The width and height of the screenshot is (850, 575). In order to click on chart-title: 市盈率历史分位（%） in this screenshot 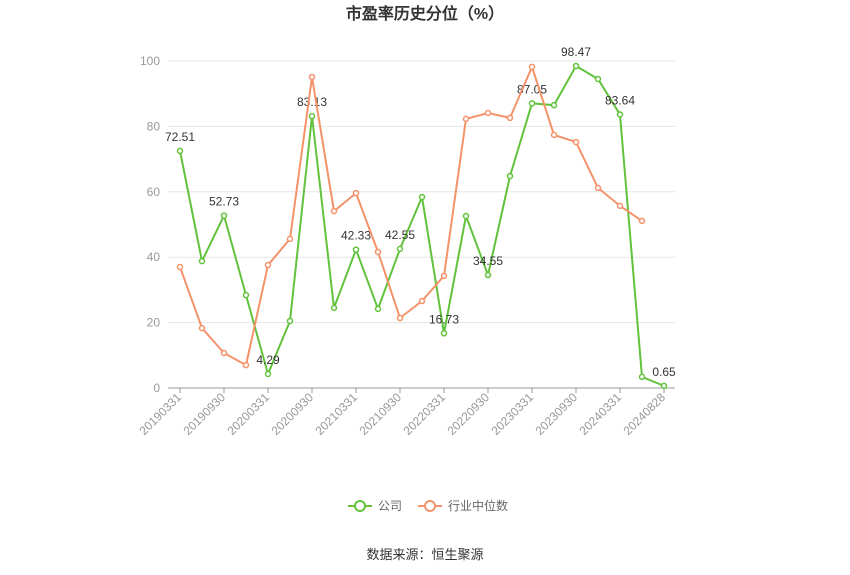, I will do `click(425, 13)`.